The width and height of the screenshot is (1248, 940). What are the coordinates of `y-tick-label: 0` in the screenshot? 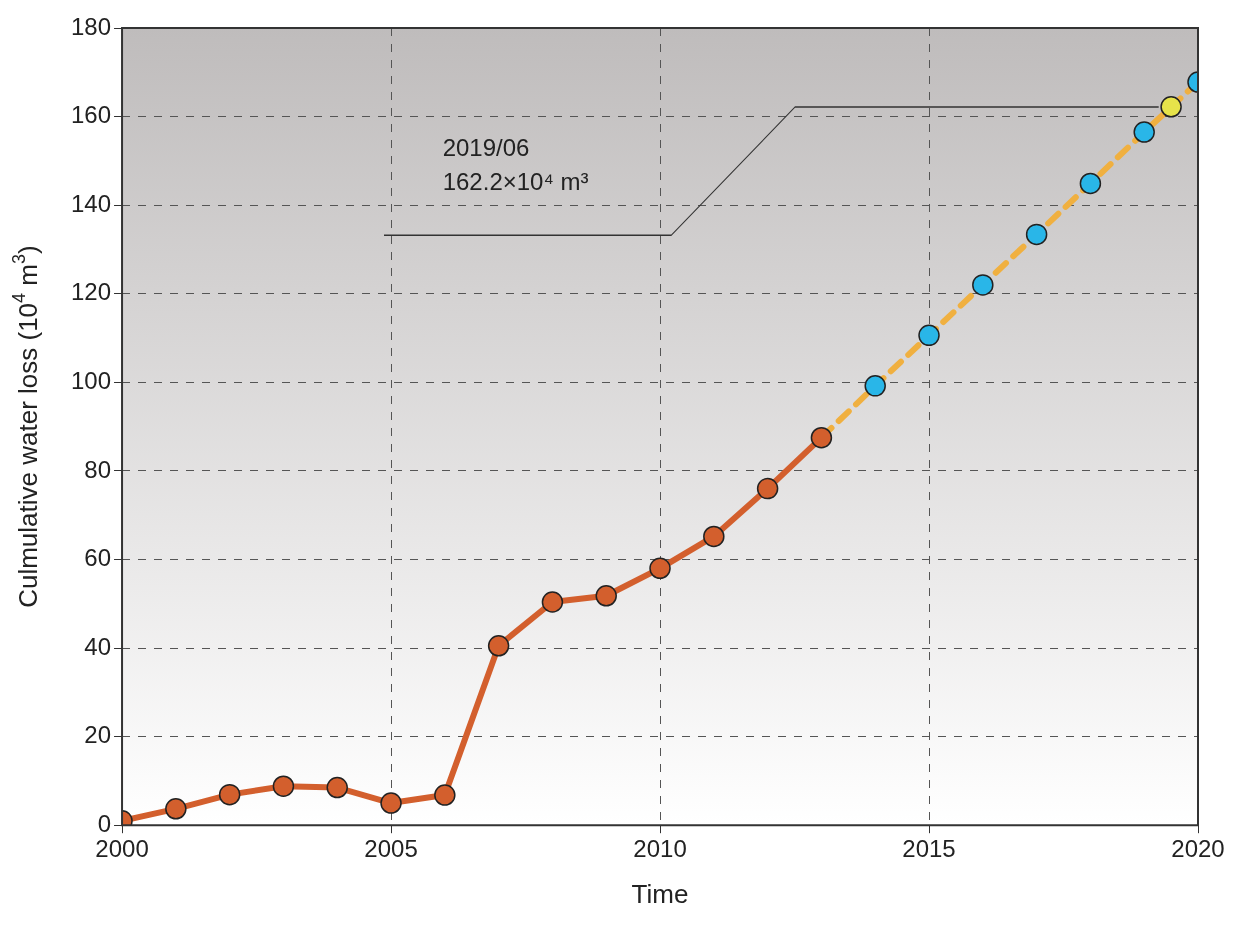 It's located at (104, 823).